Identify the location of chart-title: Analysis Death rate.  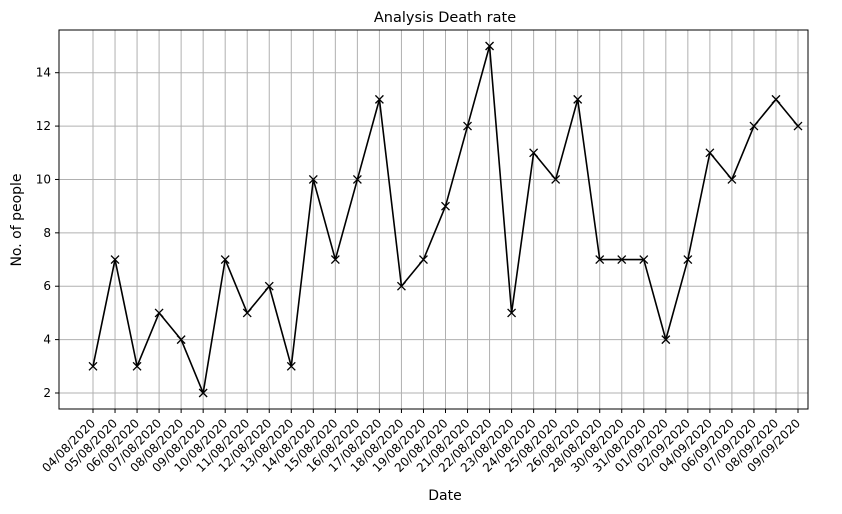
(445, 18).